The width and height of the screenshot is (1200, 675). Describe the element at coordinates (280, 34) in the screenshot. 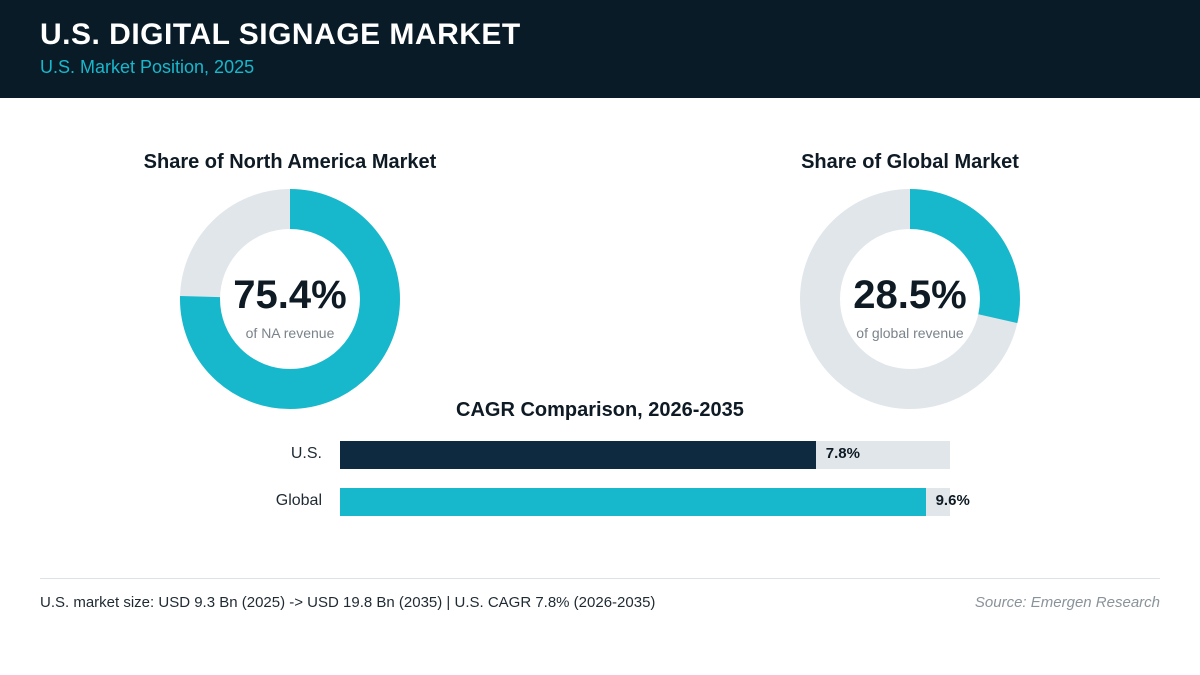

I see `page-title: U.S. DIGITAL SIGNAGE MARKET` at that location.